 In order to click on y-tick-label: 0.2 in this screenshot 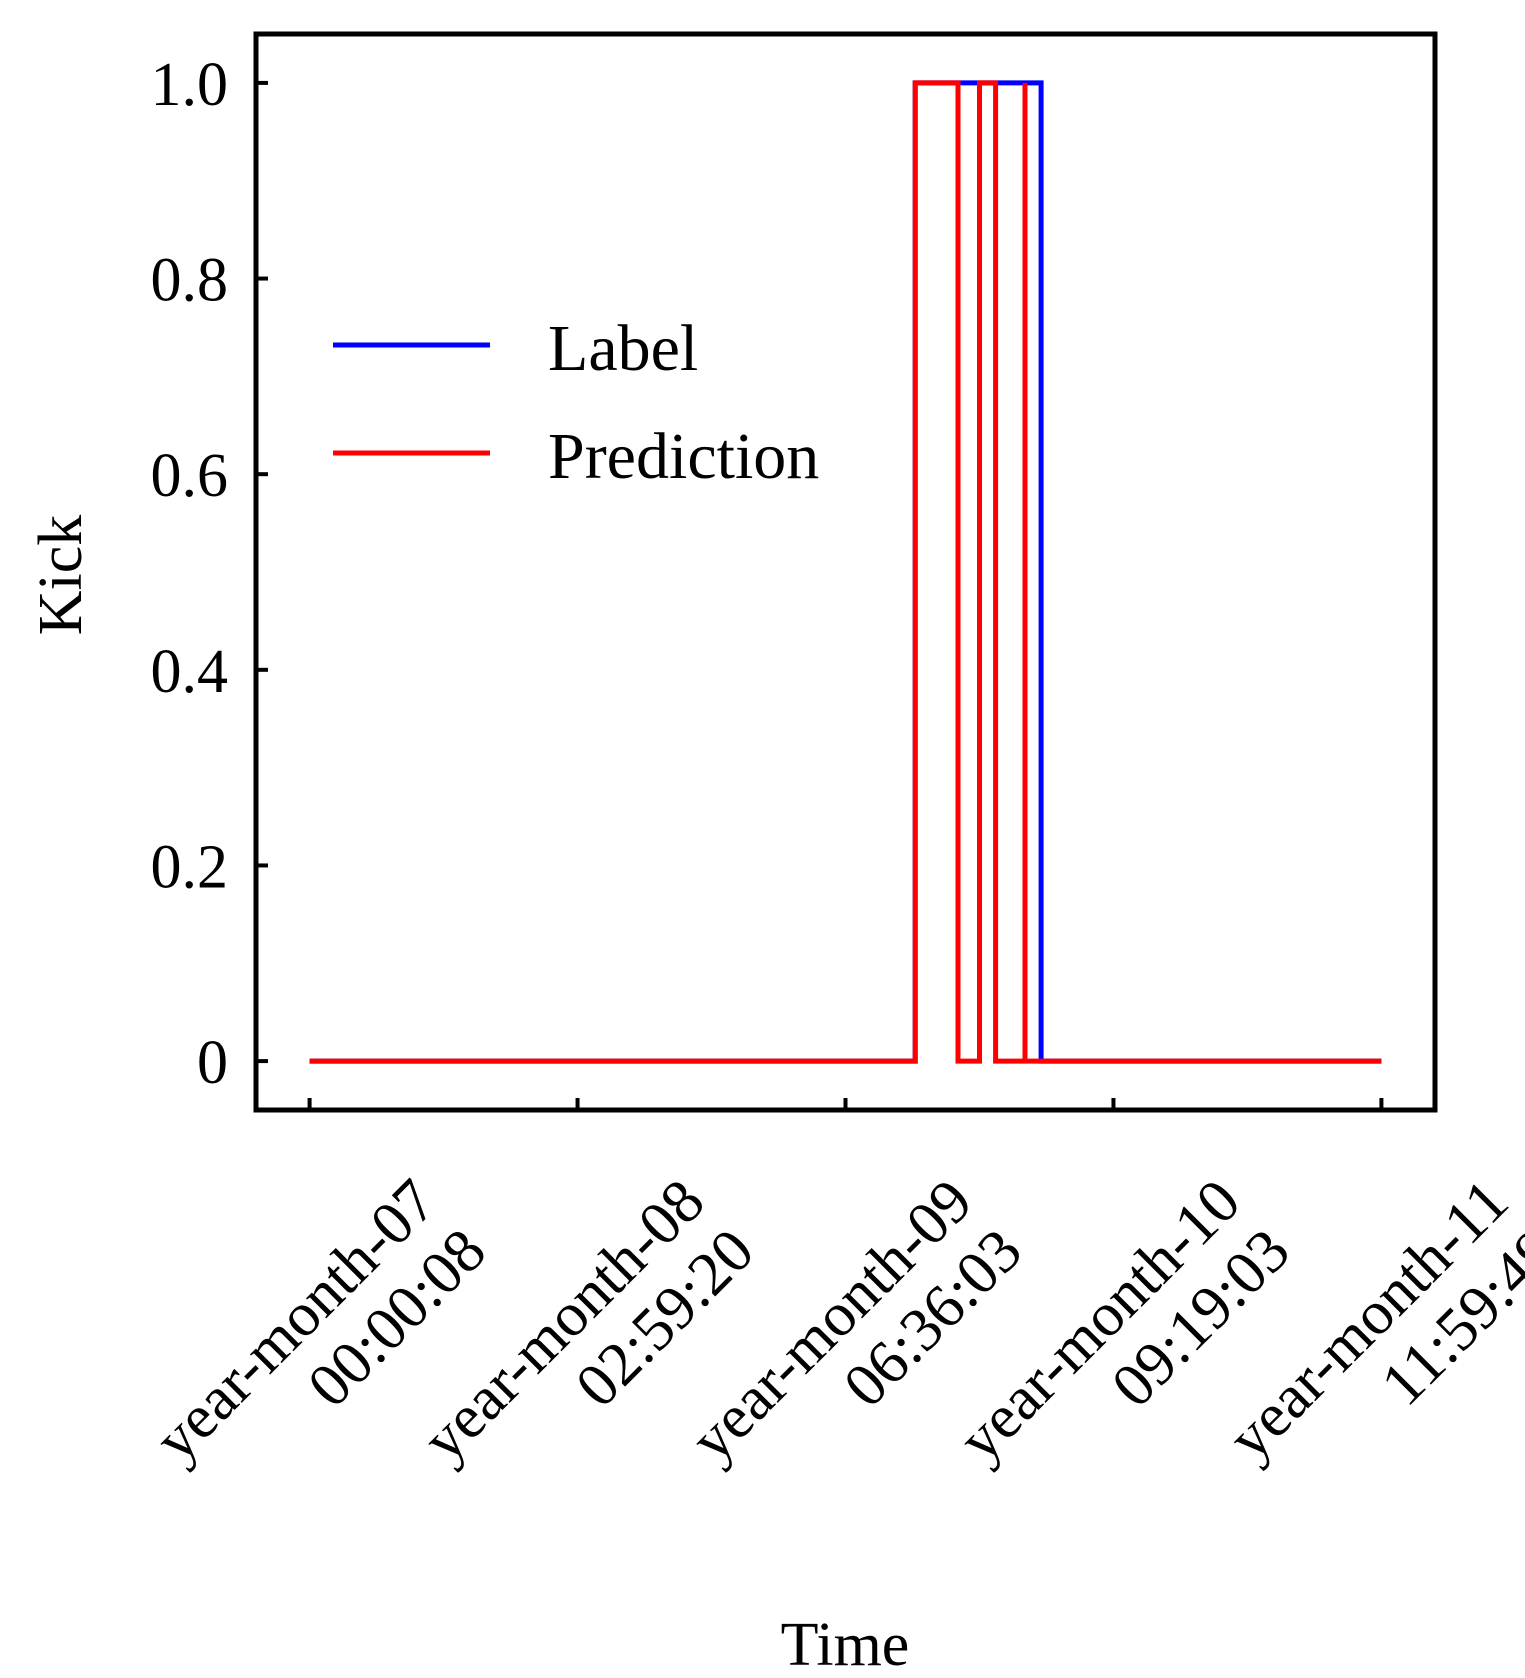, I will do `click(190, 867)`.